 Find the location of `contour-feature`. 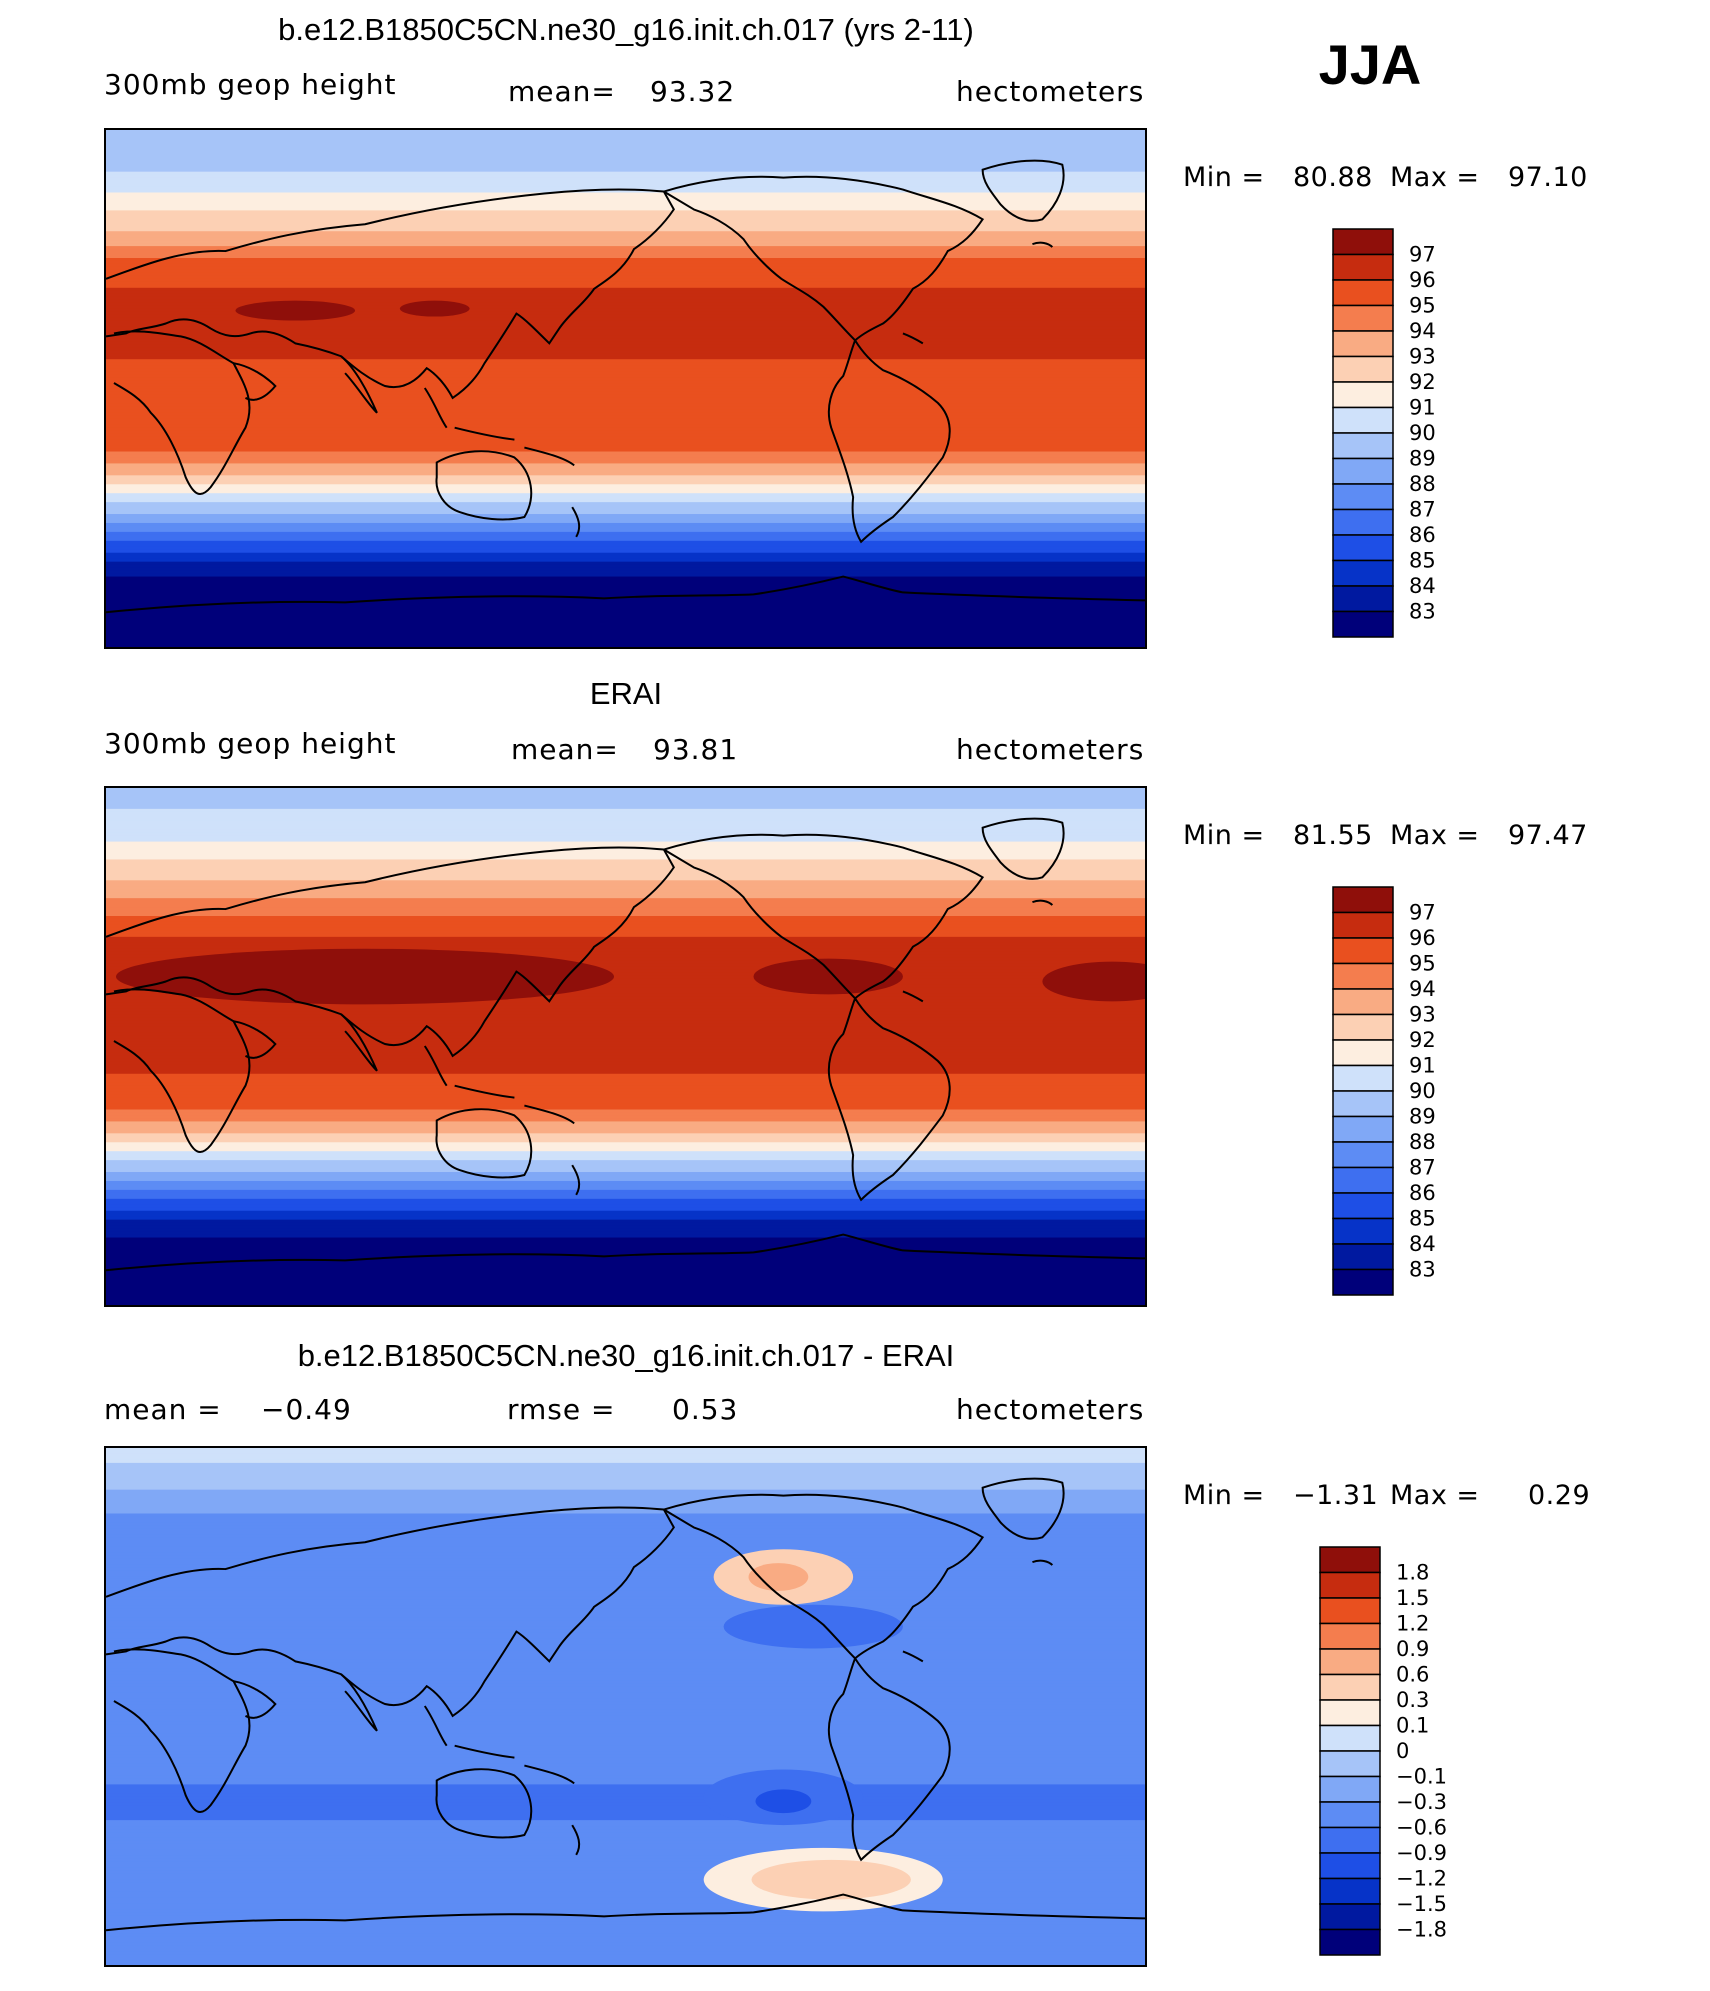

contour-feature is located at coordinates (434, 308).